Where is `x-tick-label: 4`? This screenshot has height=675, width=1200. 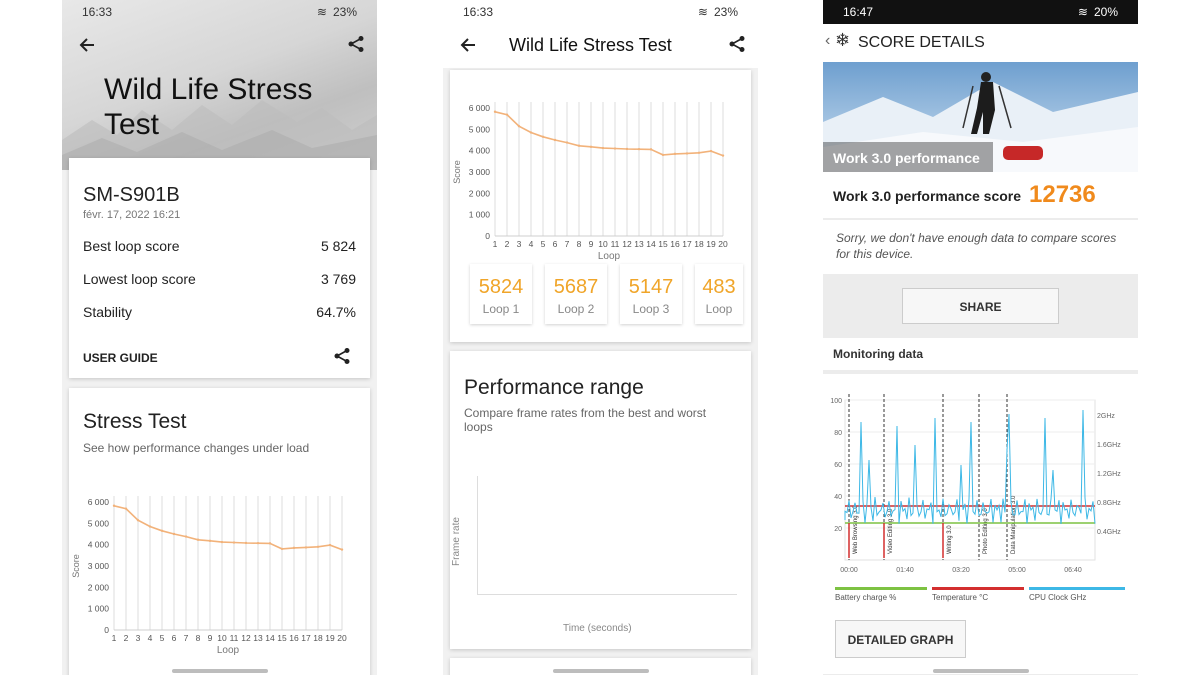 x-tick-label: 4 is located at coordinates (150, 638).